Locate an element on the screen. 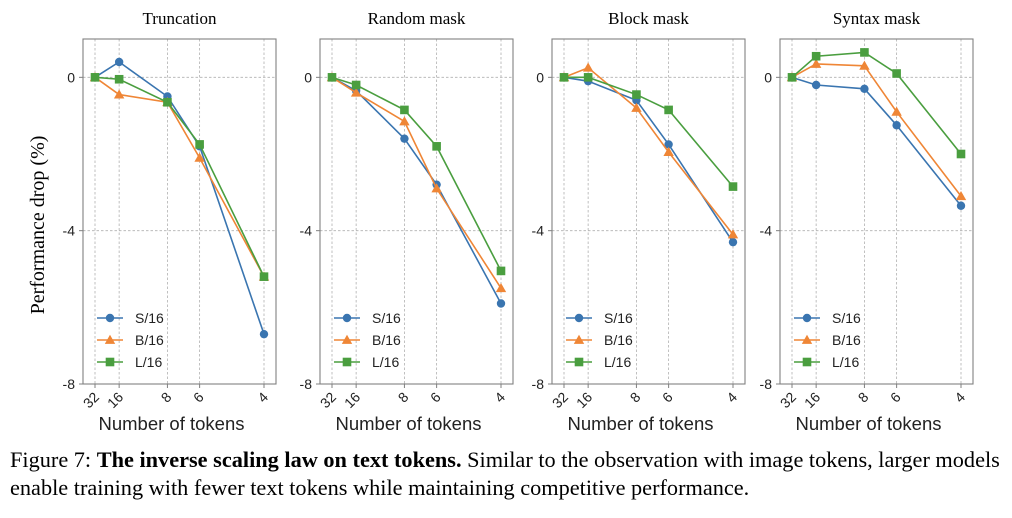 Image resolution: width=1012 pixels, height=518 pixels. legend-label: B/16 is located at coordinates (149, 340).